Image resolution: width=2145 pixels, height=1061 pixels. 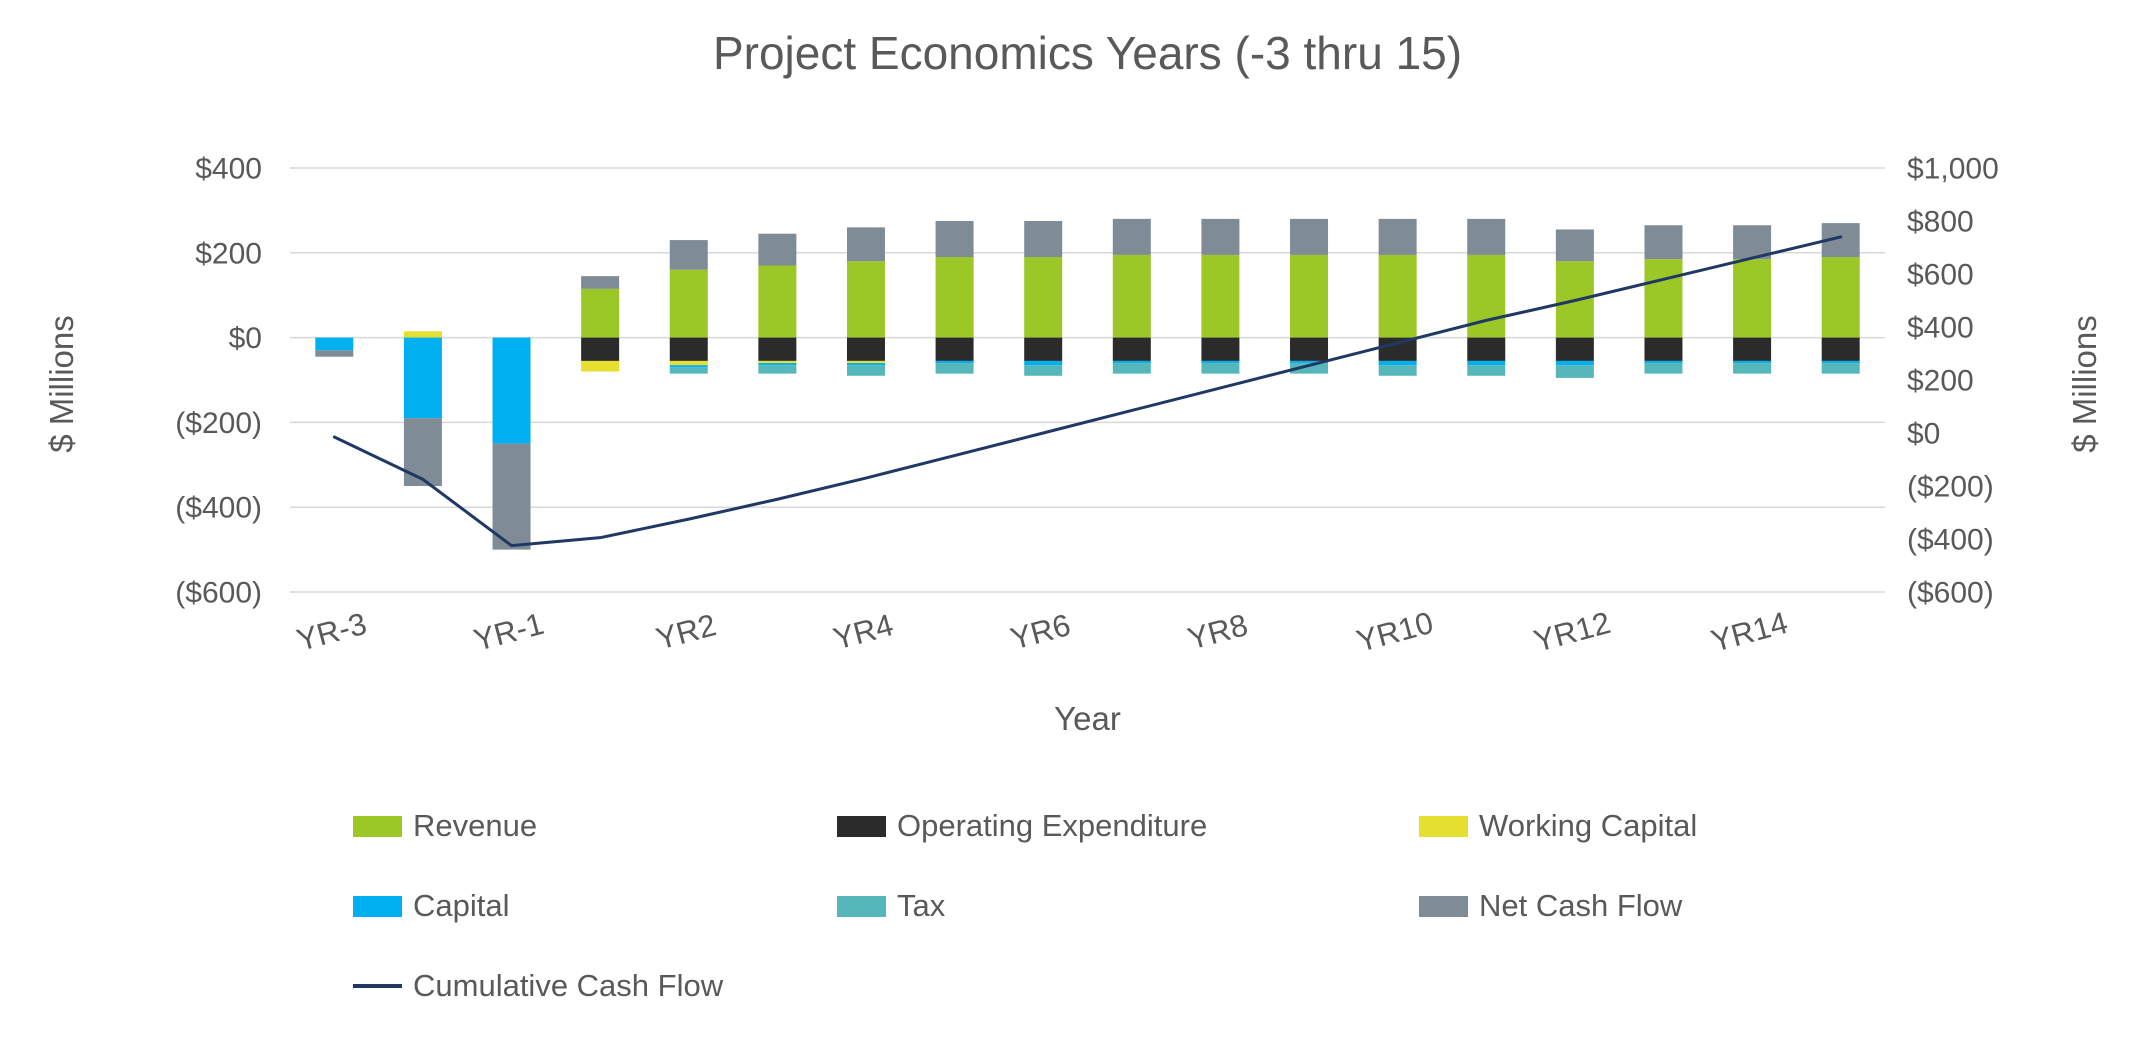 What do you see at coordinates (1953, 169) in the screenshot?
I see `right-axis-tick-label: $1,000` at bounding box center [1953, 169].